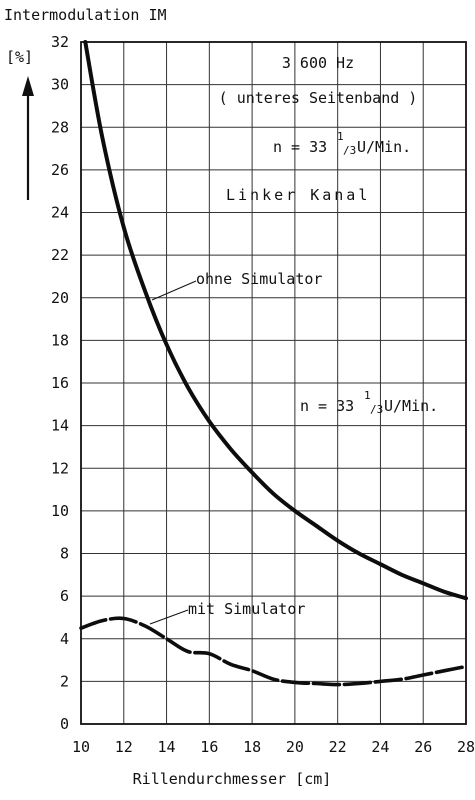 The image size is (475, 800). Describe the element at coordinates (28, 138) in the screenshot. I see `y-axis-arrow-icon` at that location.